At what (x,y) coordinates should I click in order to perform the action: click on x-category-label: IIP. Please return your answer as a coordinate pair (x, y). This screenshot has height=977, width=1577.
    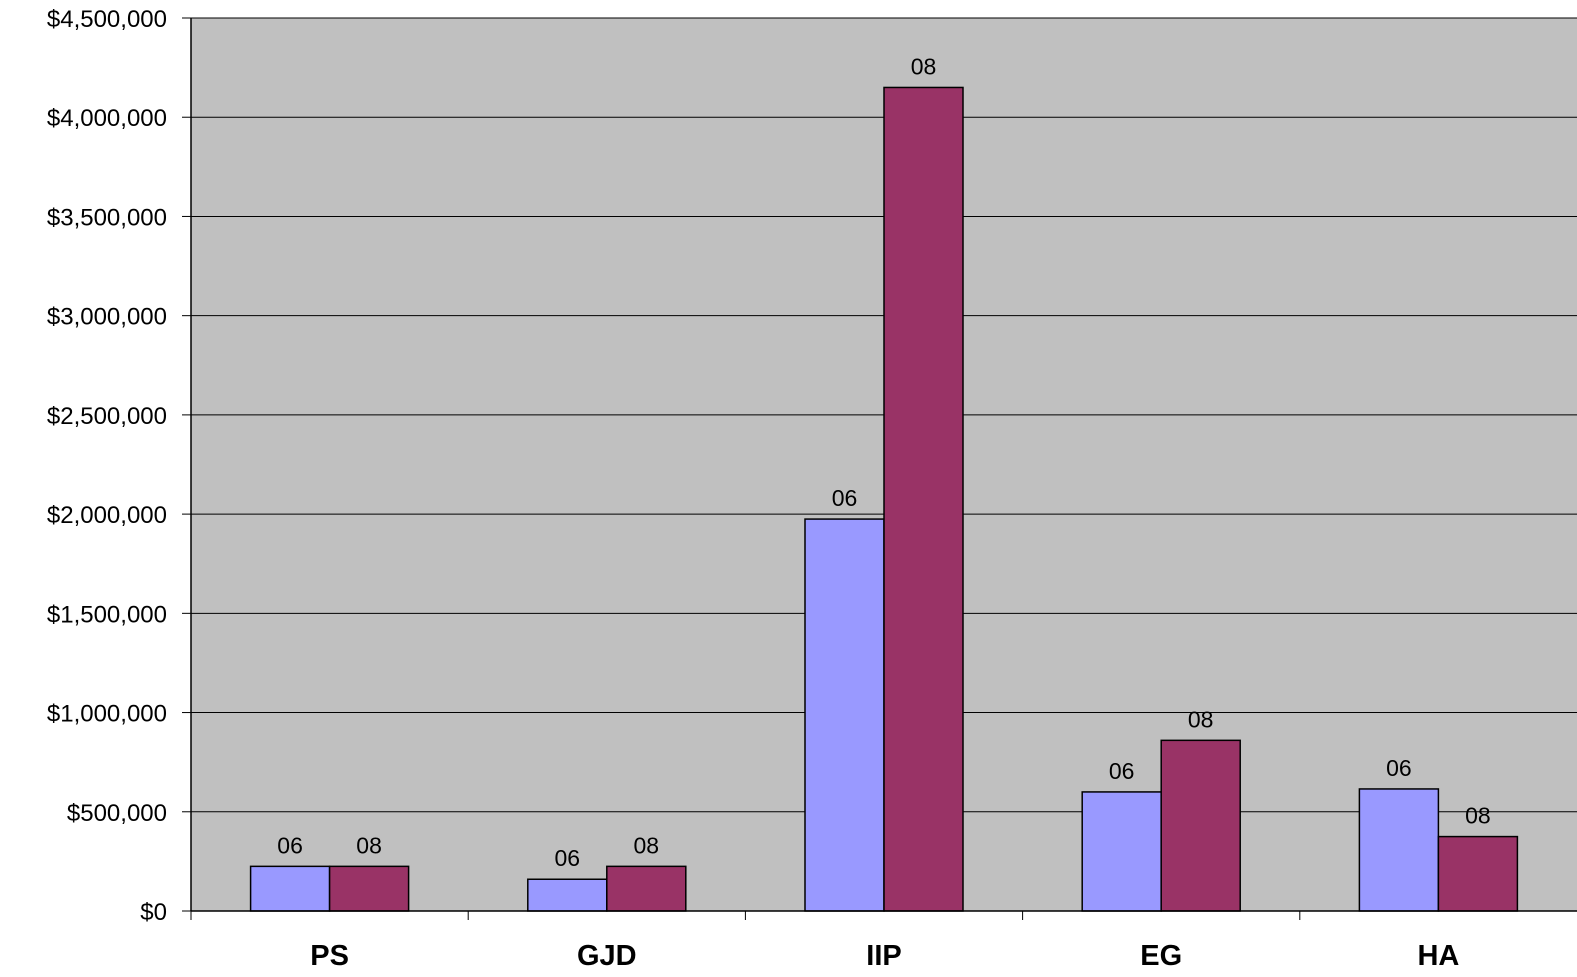
    Looking at the image, I should click on (883, 956).